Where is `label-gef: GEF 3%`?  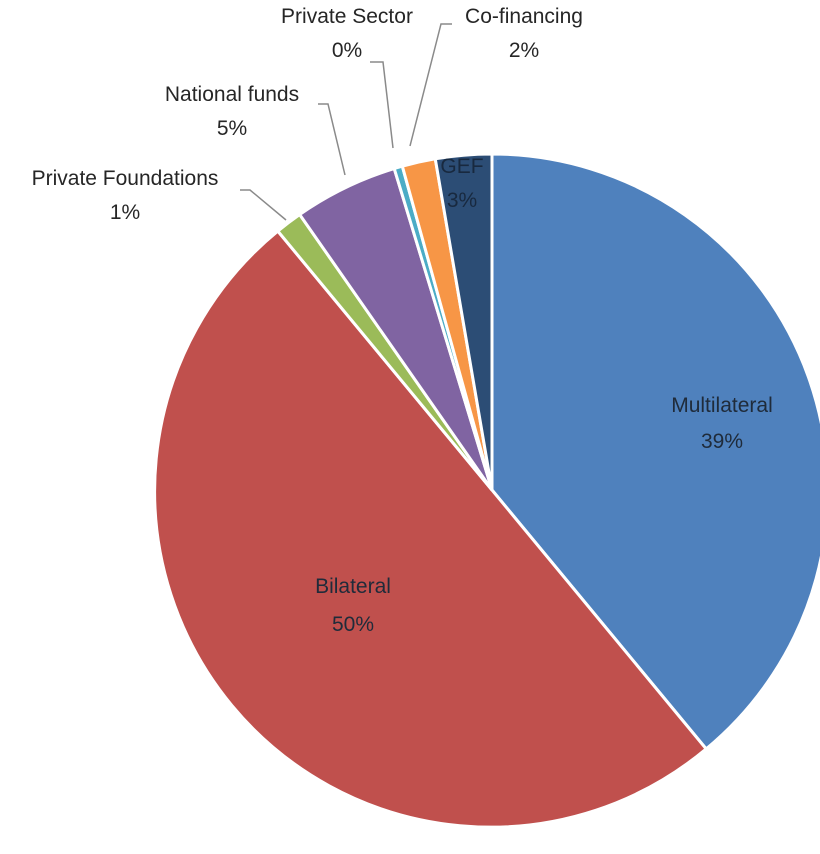 label-gef: GEF 3% is located at coordinates (461, 183).